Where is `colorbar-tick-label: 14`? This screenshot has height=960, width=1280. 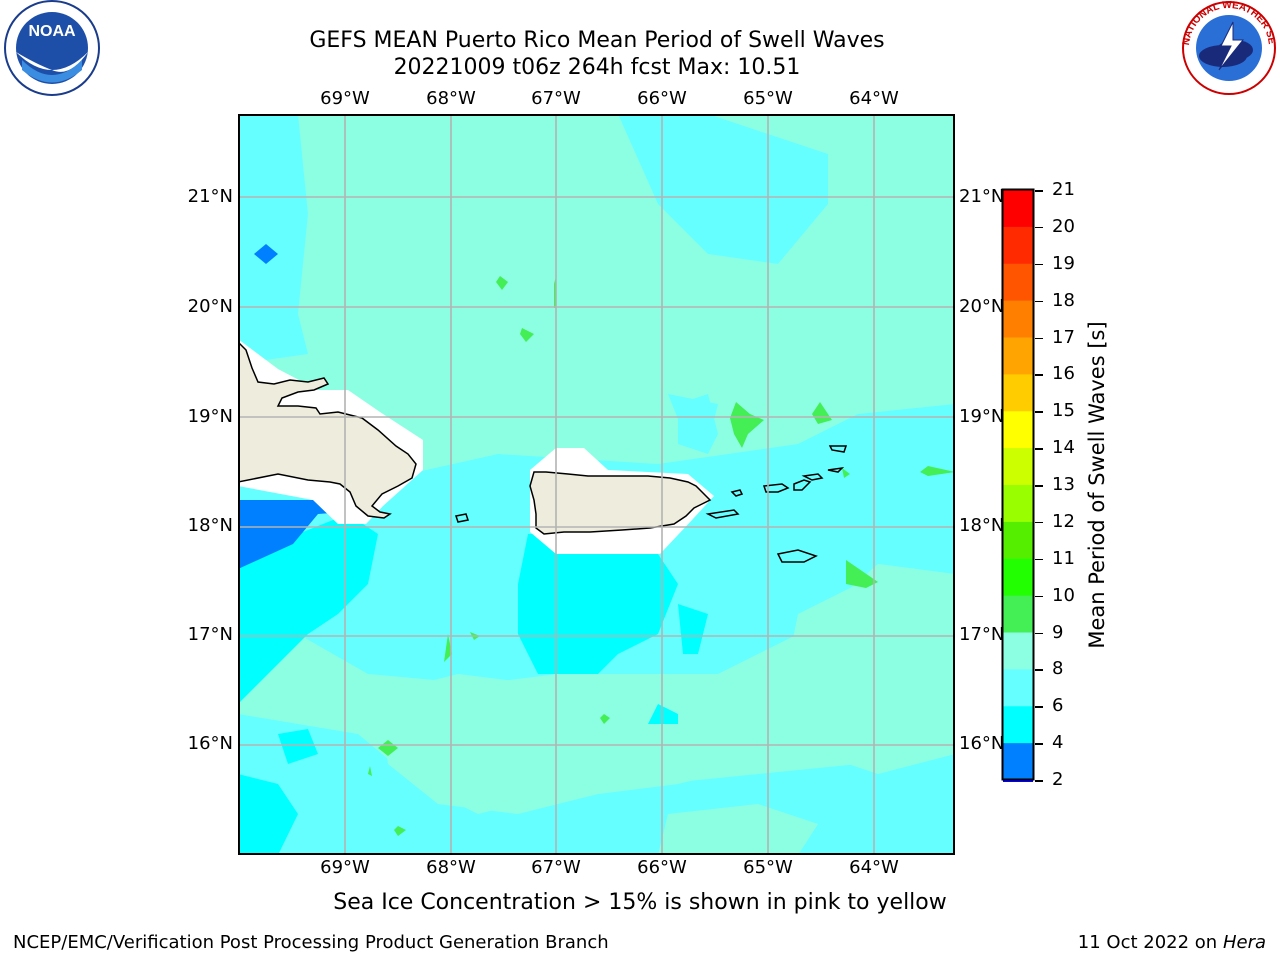 colorbar-tick-label: 14 is located at coordinates (1063, 448).